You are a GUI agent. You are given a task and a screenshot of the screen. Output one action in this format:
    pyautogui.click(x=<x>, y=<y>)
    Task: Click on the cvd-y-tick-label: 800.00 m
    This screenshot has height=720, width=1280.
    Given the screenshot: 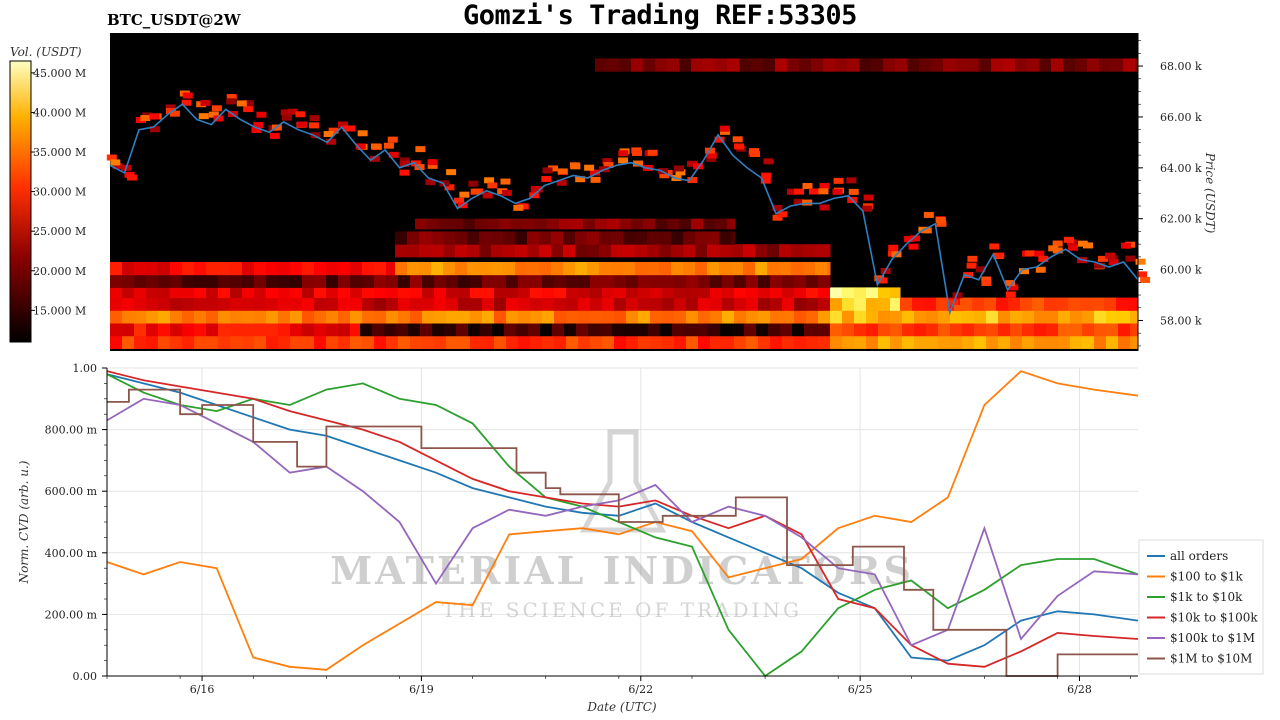 What is the action you would take?
    pyautogui.click(x=71, y=430)
    